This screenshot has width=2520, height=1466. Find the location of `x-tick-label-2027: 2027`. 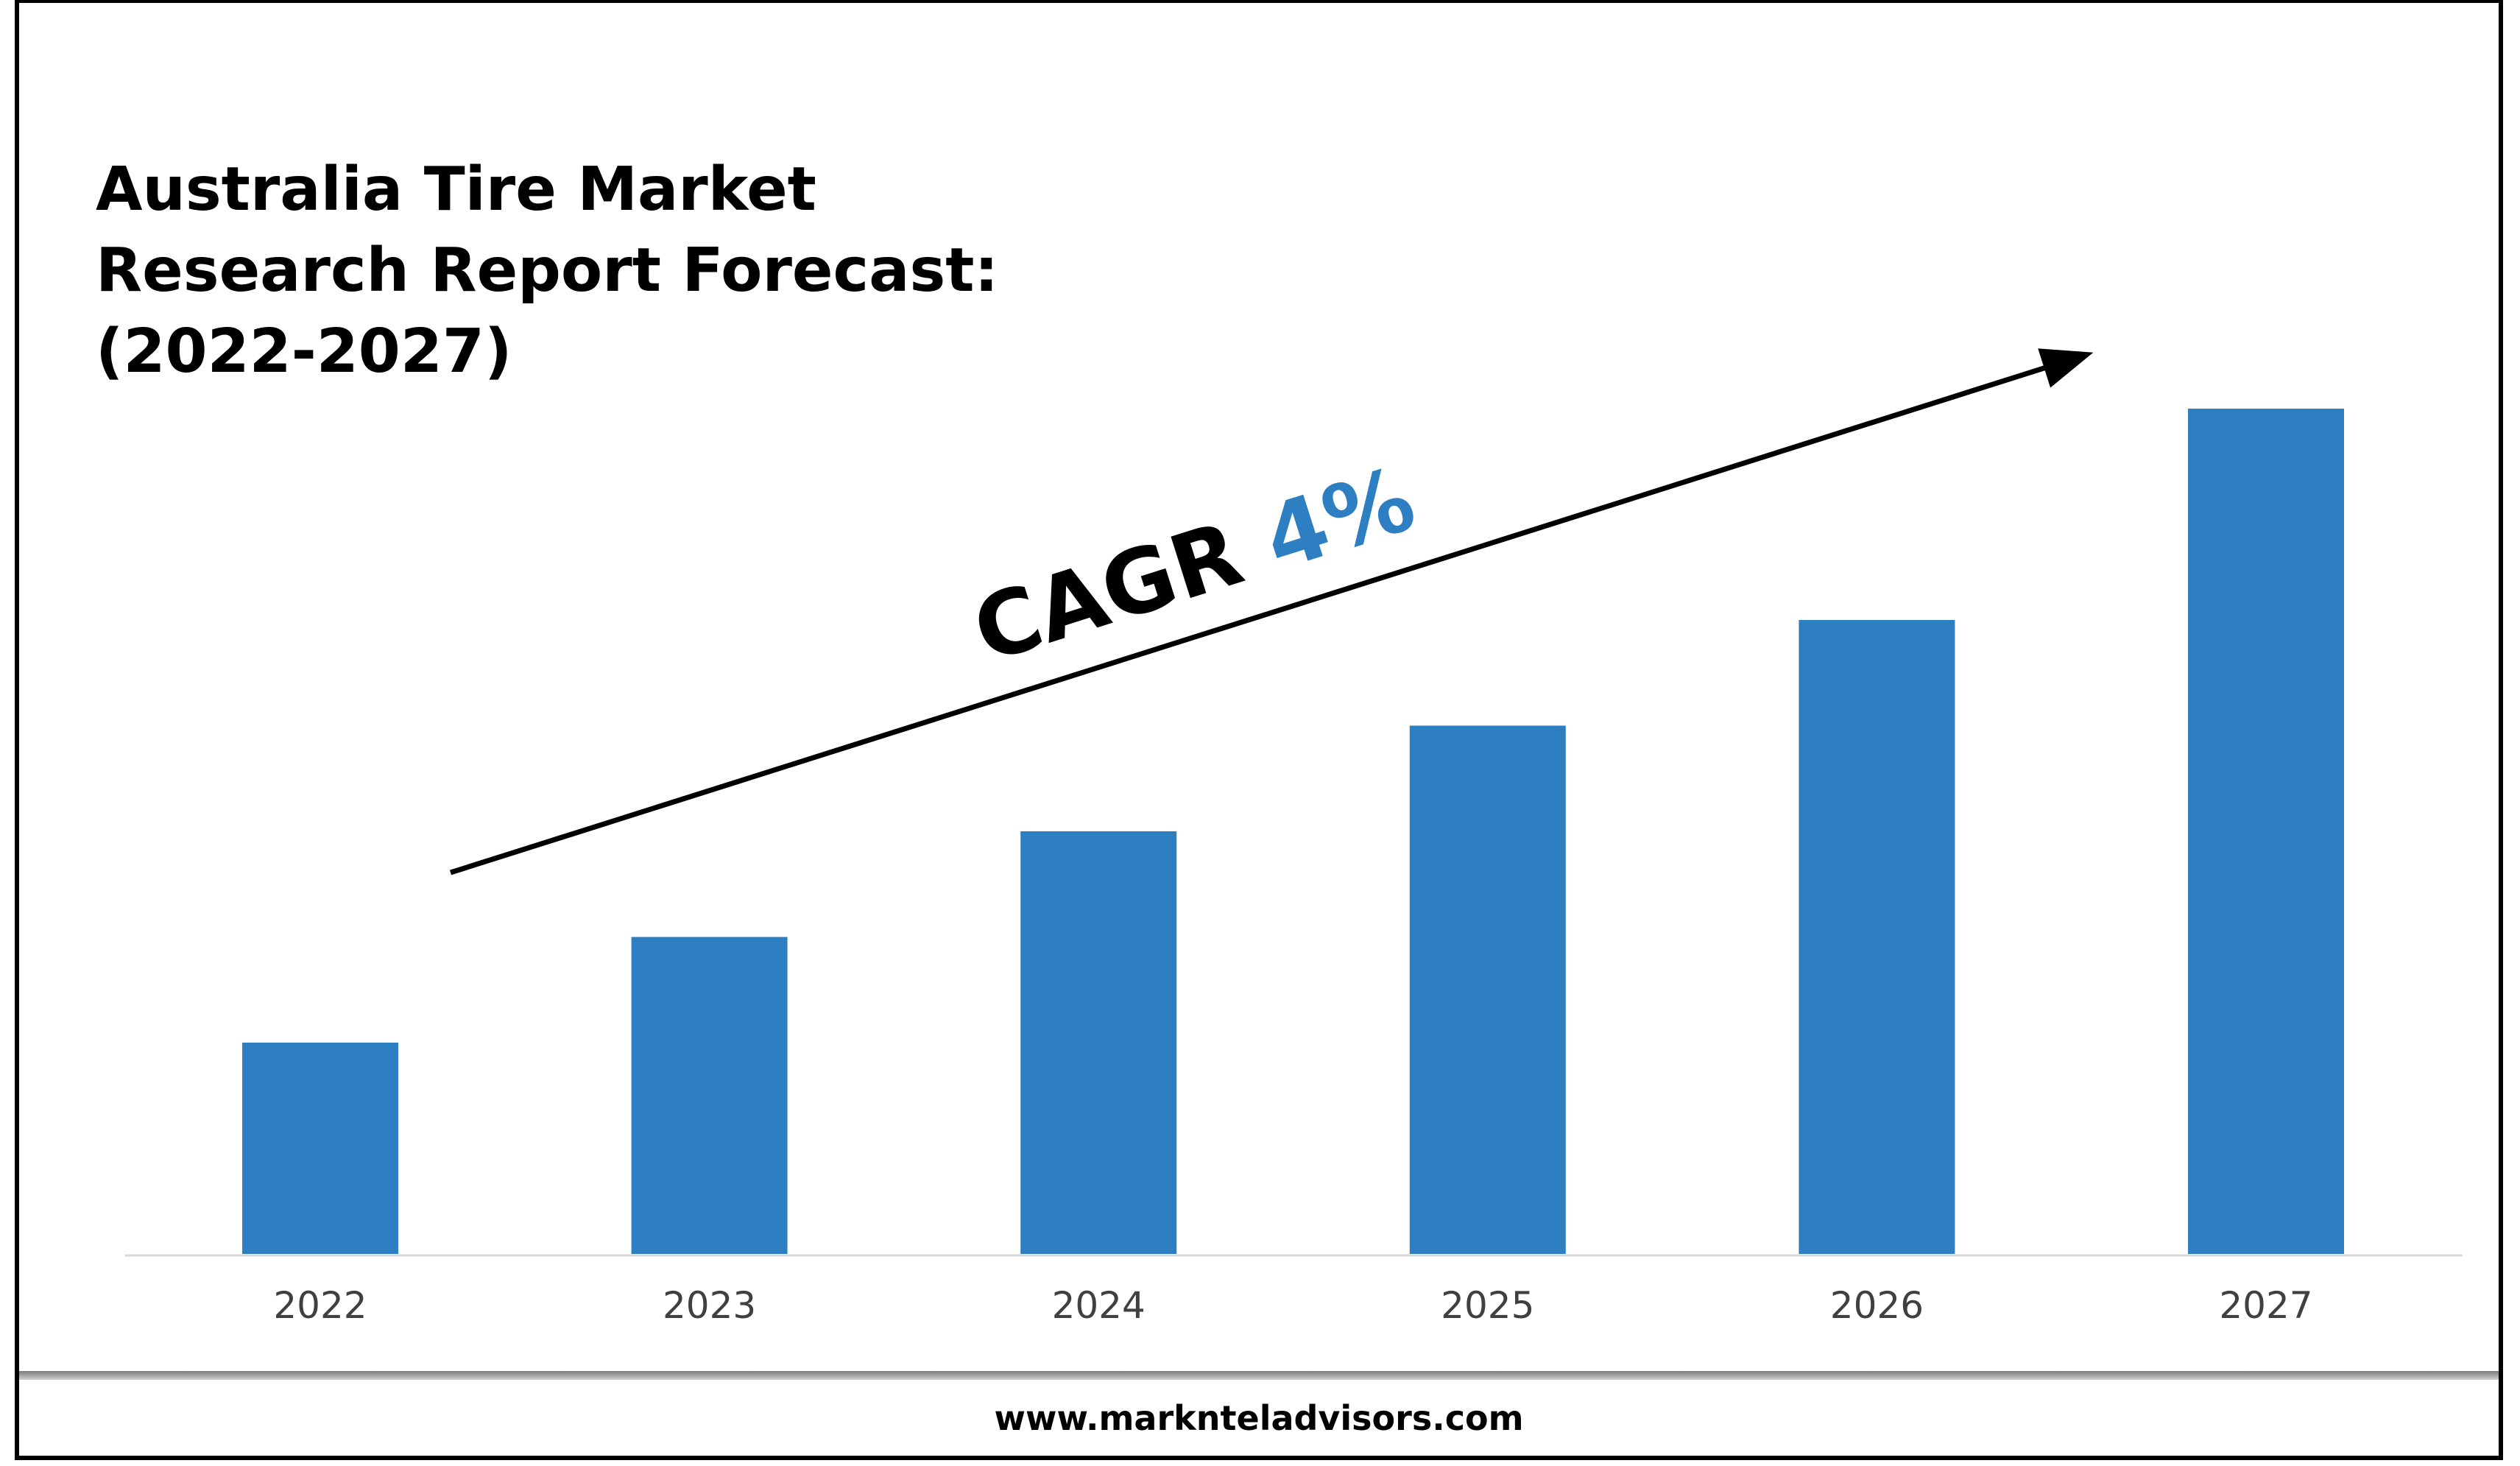

x-tick-label-2027: 2027 is located at coordinates (2265, 1305).